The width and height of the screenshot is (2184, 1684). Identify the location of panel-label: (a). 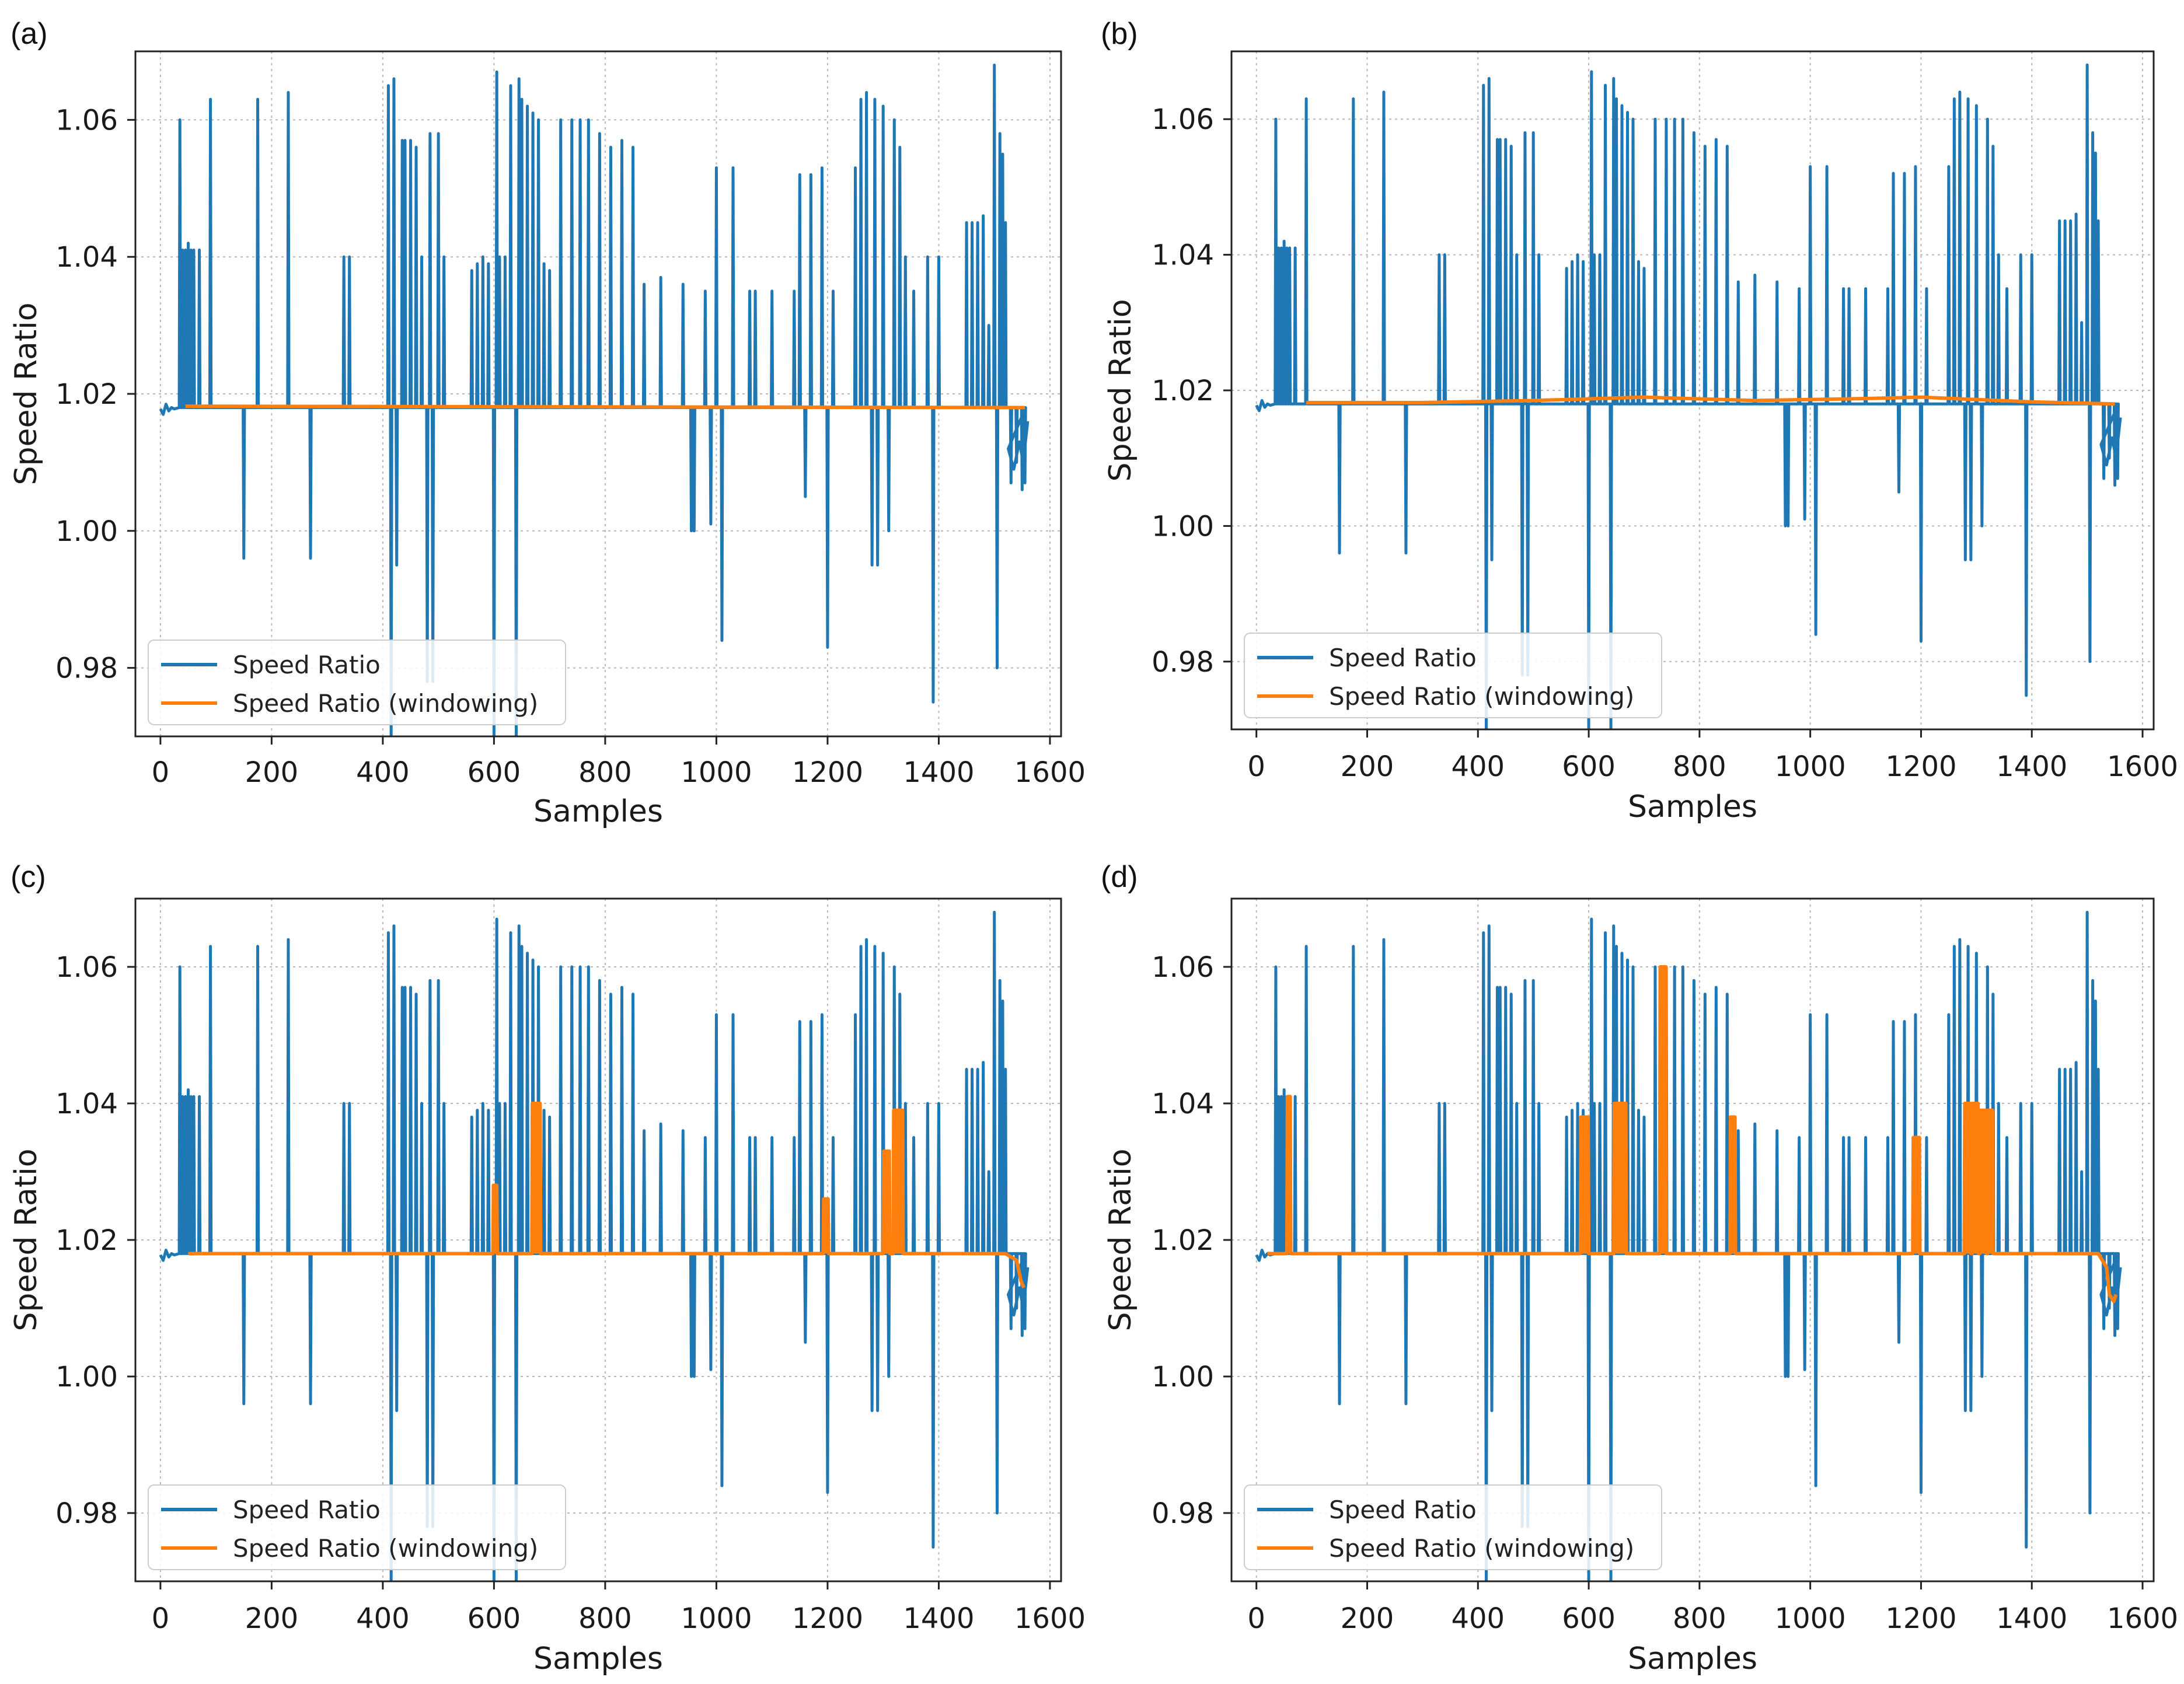
(29, 34).